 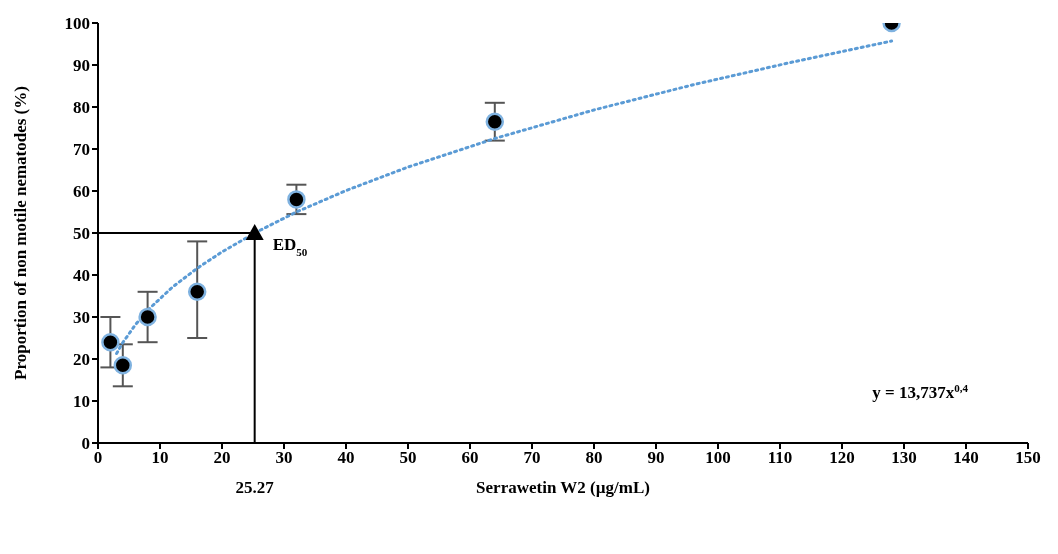 What do you see at coordinates (98, 458) in the screenshot?
I see `x-tick-label: 0` at bounding box center [98, 458].